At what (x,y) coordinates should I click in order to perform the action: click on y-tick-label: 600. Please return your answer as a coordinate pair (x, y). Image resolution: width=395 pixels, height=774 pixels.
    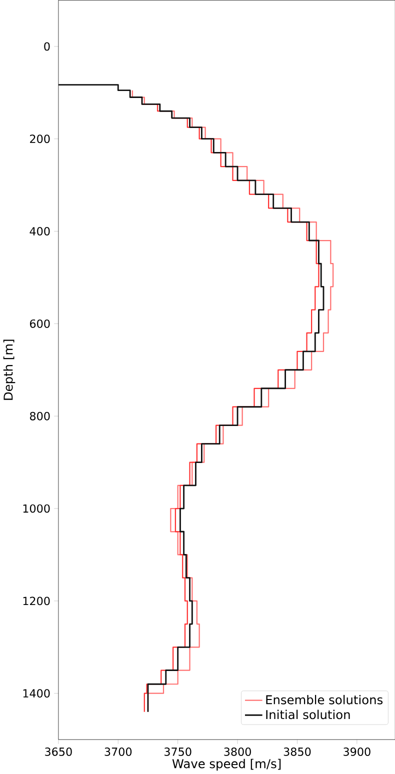
    Looking at the image, I should click on (40, 323).